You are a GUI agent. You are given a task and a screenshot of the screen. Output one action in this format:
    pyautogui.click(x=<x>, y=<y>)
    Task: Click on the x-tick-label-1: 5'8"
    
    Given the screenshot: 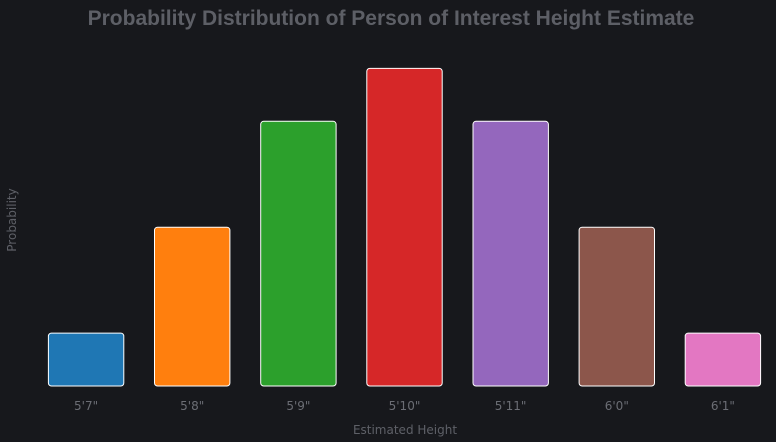 What is the action you would take?
    pyautogui.click(x=192, y=406)
    